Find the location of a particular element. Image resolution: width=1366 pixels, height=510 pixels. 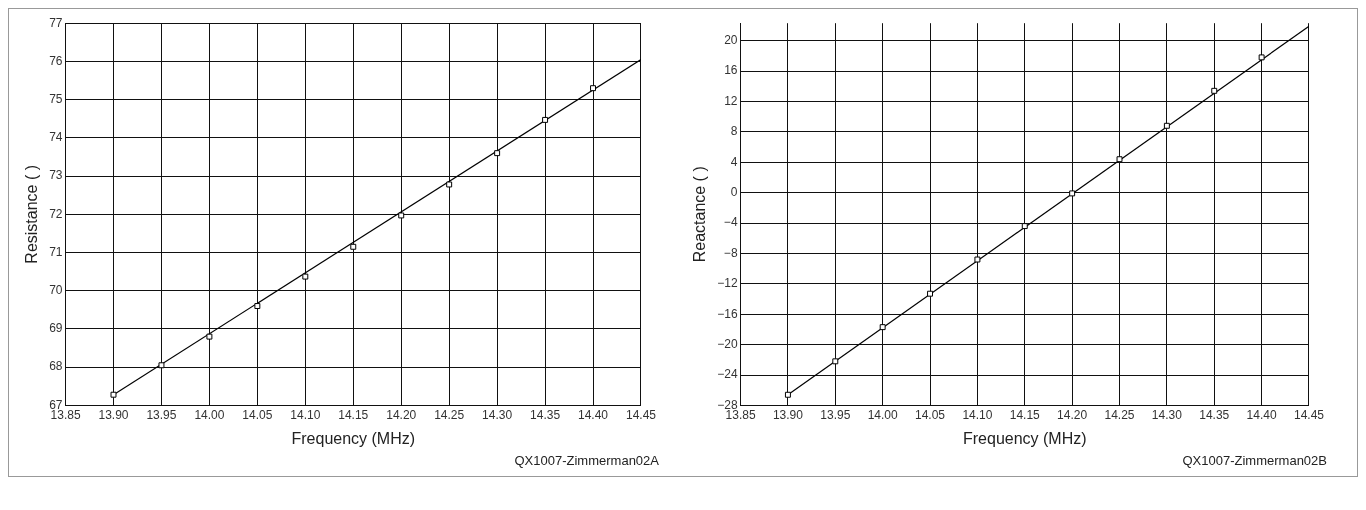

y-axis-title: Reactance ( ) is located at coordinates (700, 214).